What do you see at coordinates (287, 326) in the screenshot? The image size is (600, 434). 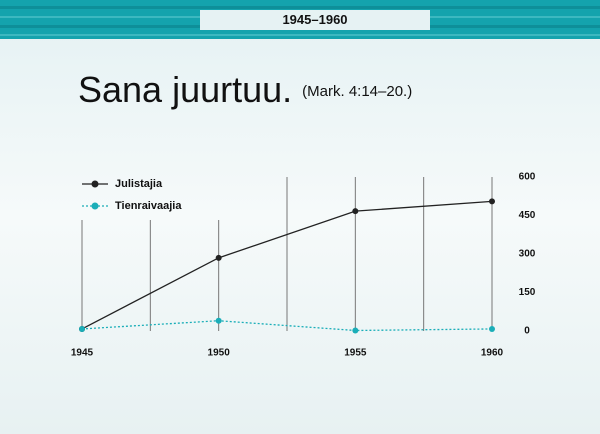 I see `series-line` at bounding box center [287, 326].